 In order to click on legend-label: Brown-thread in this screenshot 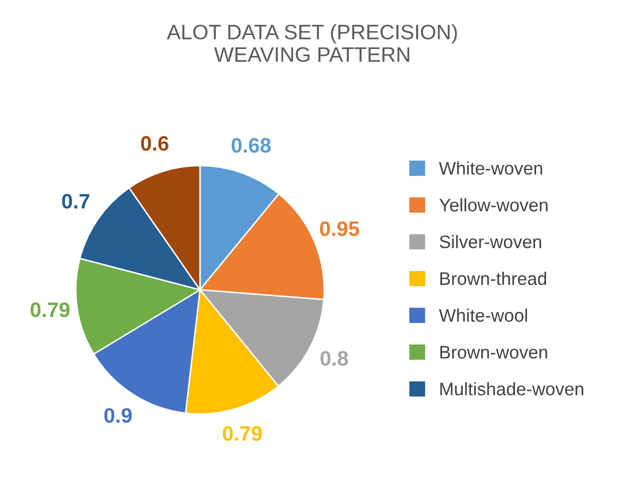, I will do `click(493, 279)`.